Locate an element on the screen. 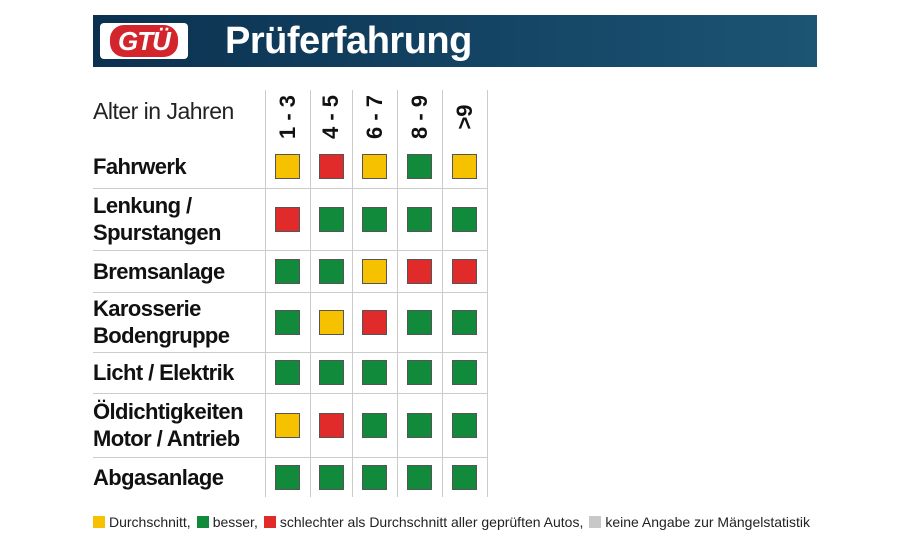 This screenshot has height=548, width=910. row-label: Abgasanlage is located at coordinates (158, 477).